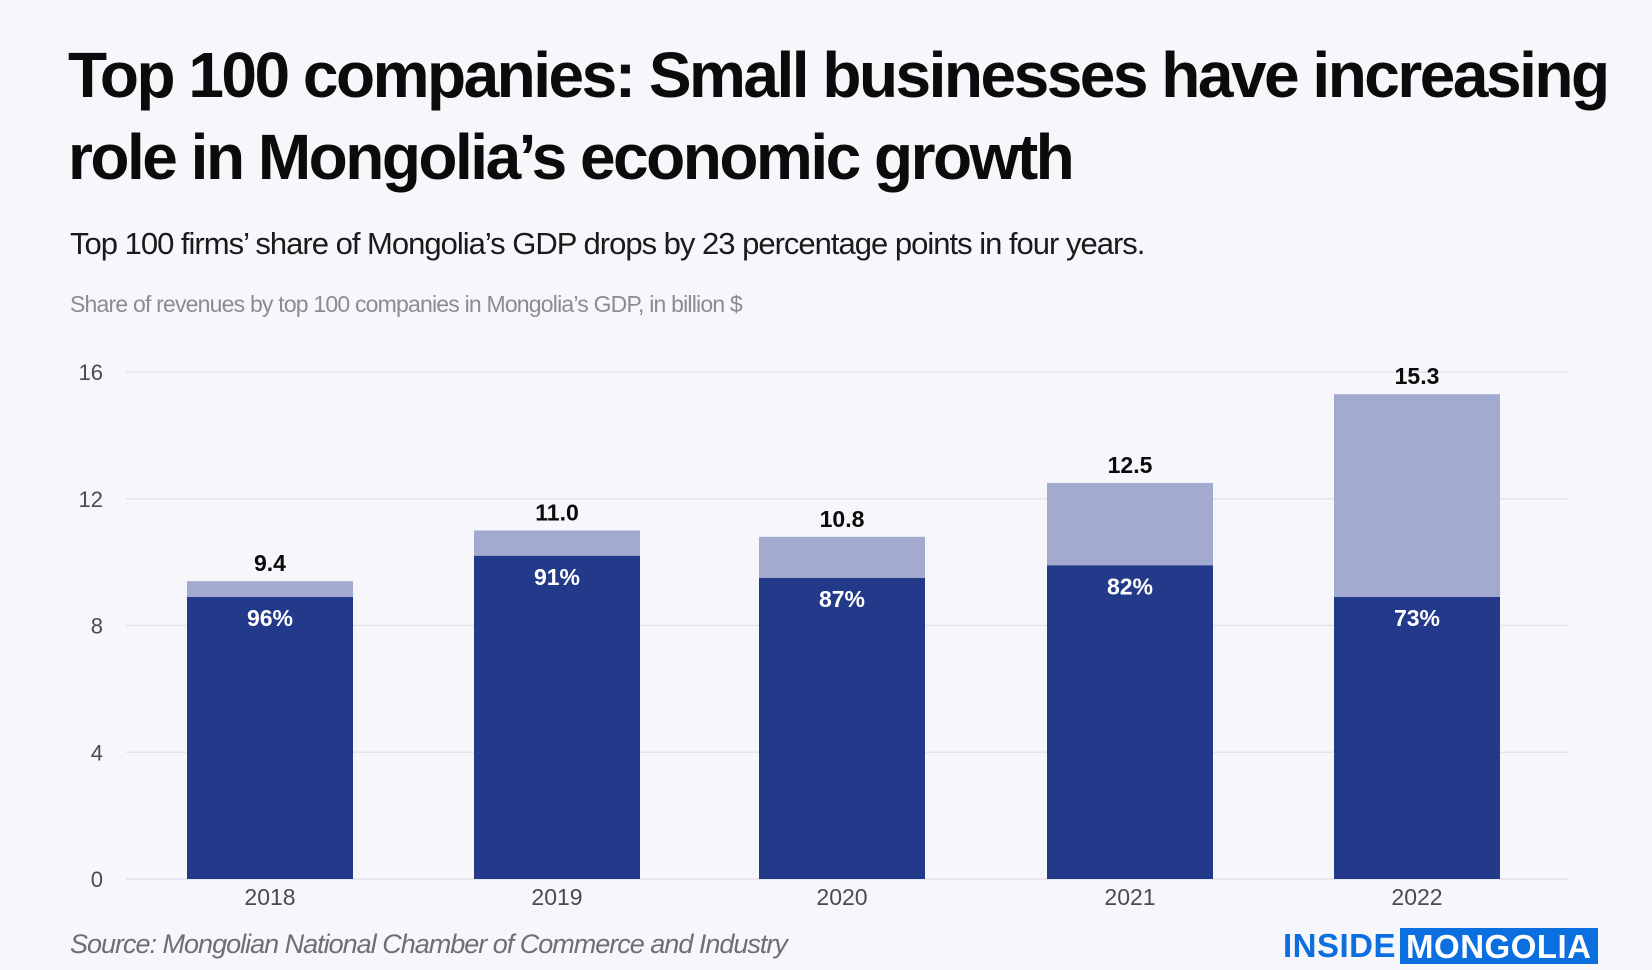 The width and height of the screenshot is (1652, 970). Describe the element at coordinates (842, 519) in the screenshot. I see `total-data-label: 10.8` at that location.